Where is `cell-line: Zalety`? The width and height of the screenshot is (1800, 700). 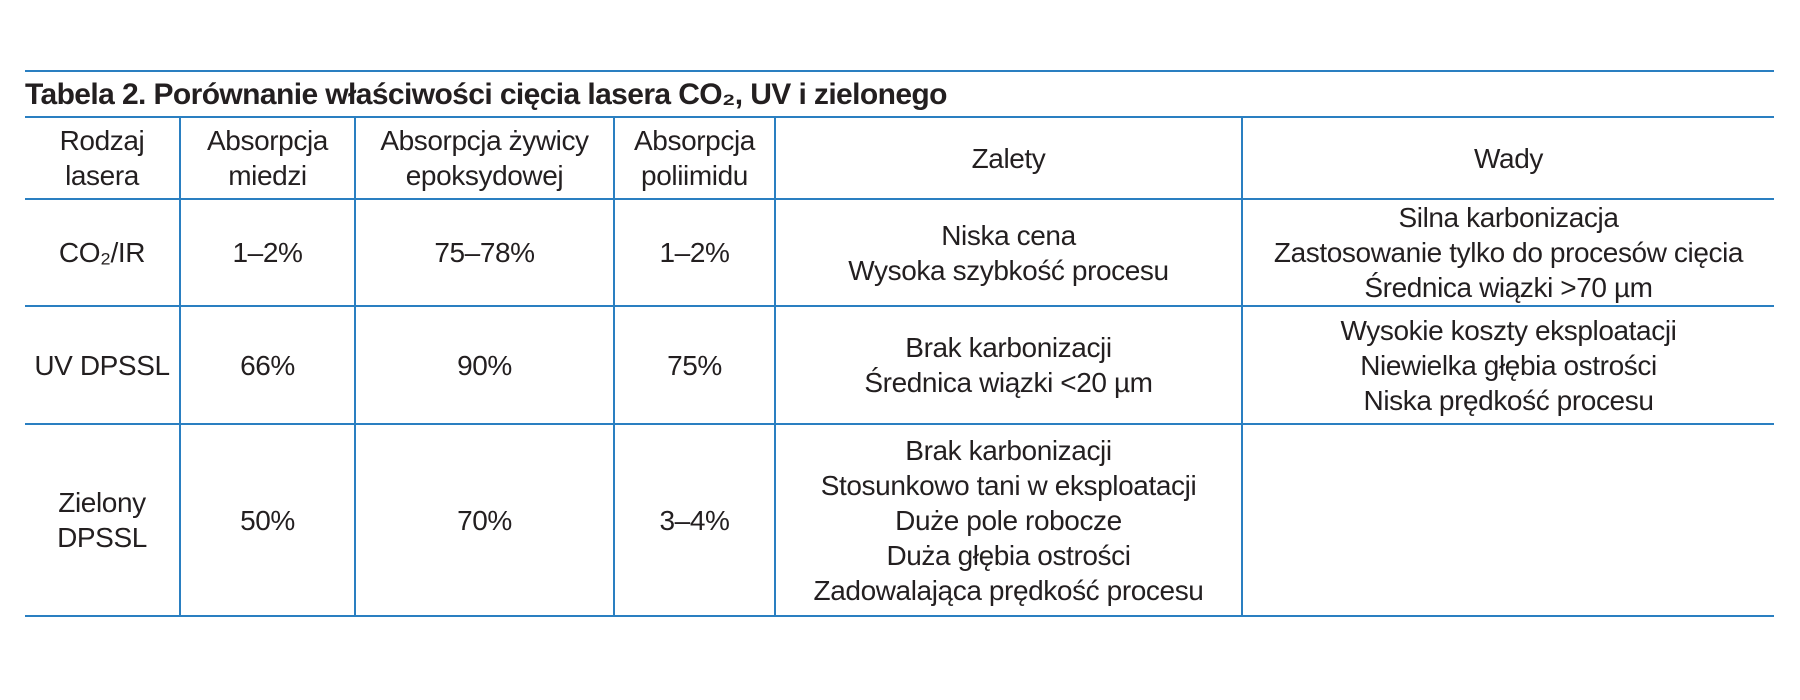
cell-line: Zalety is located at coordinates (1008, 158).